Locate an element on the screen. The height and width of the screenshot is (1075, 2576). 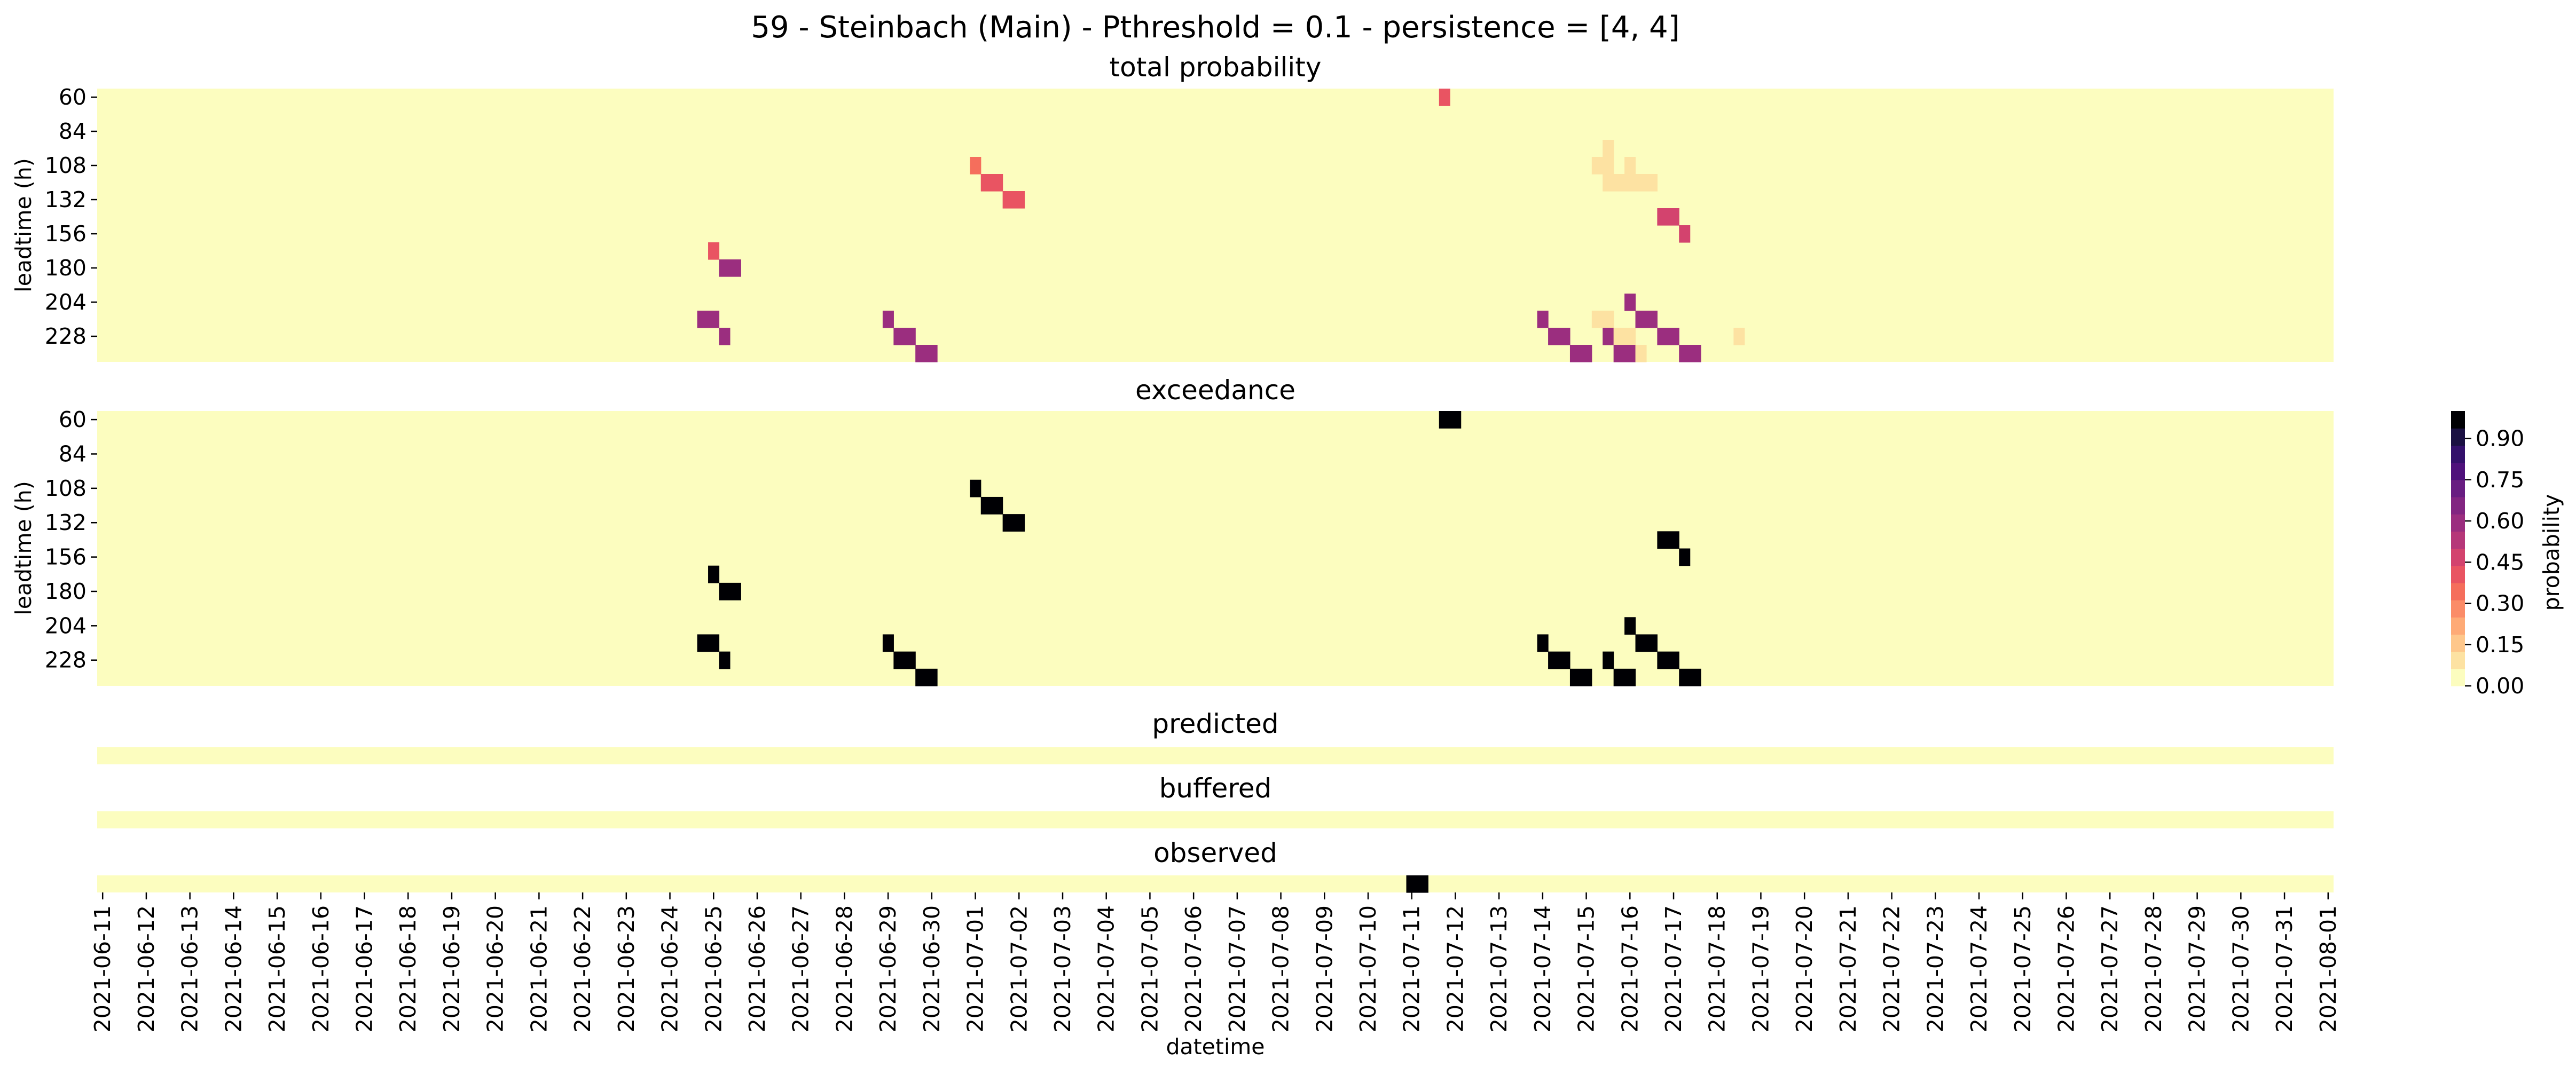
x-tick-label: 2021-07-30 is located at coordinates (2240, 968).